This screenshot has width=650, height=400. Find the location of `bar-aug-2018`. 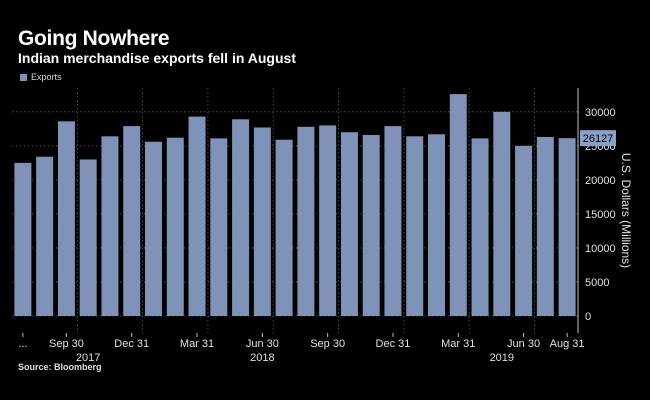

bar-aug-2018 is located at coordinates (306, 221).